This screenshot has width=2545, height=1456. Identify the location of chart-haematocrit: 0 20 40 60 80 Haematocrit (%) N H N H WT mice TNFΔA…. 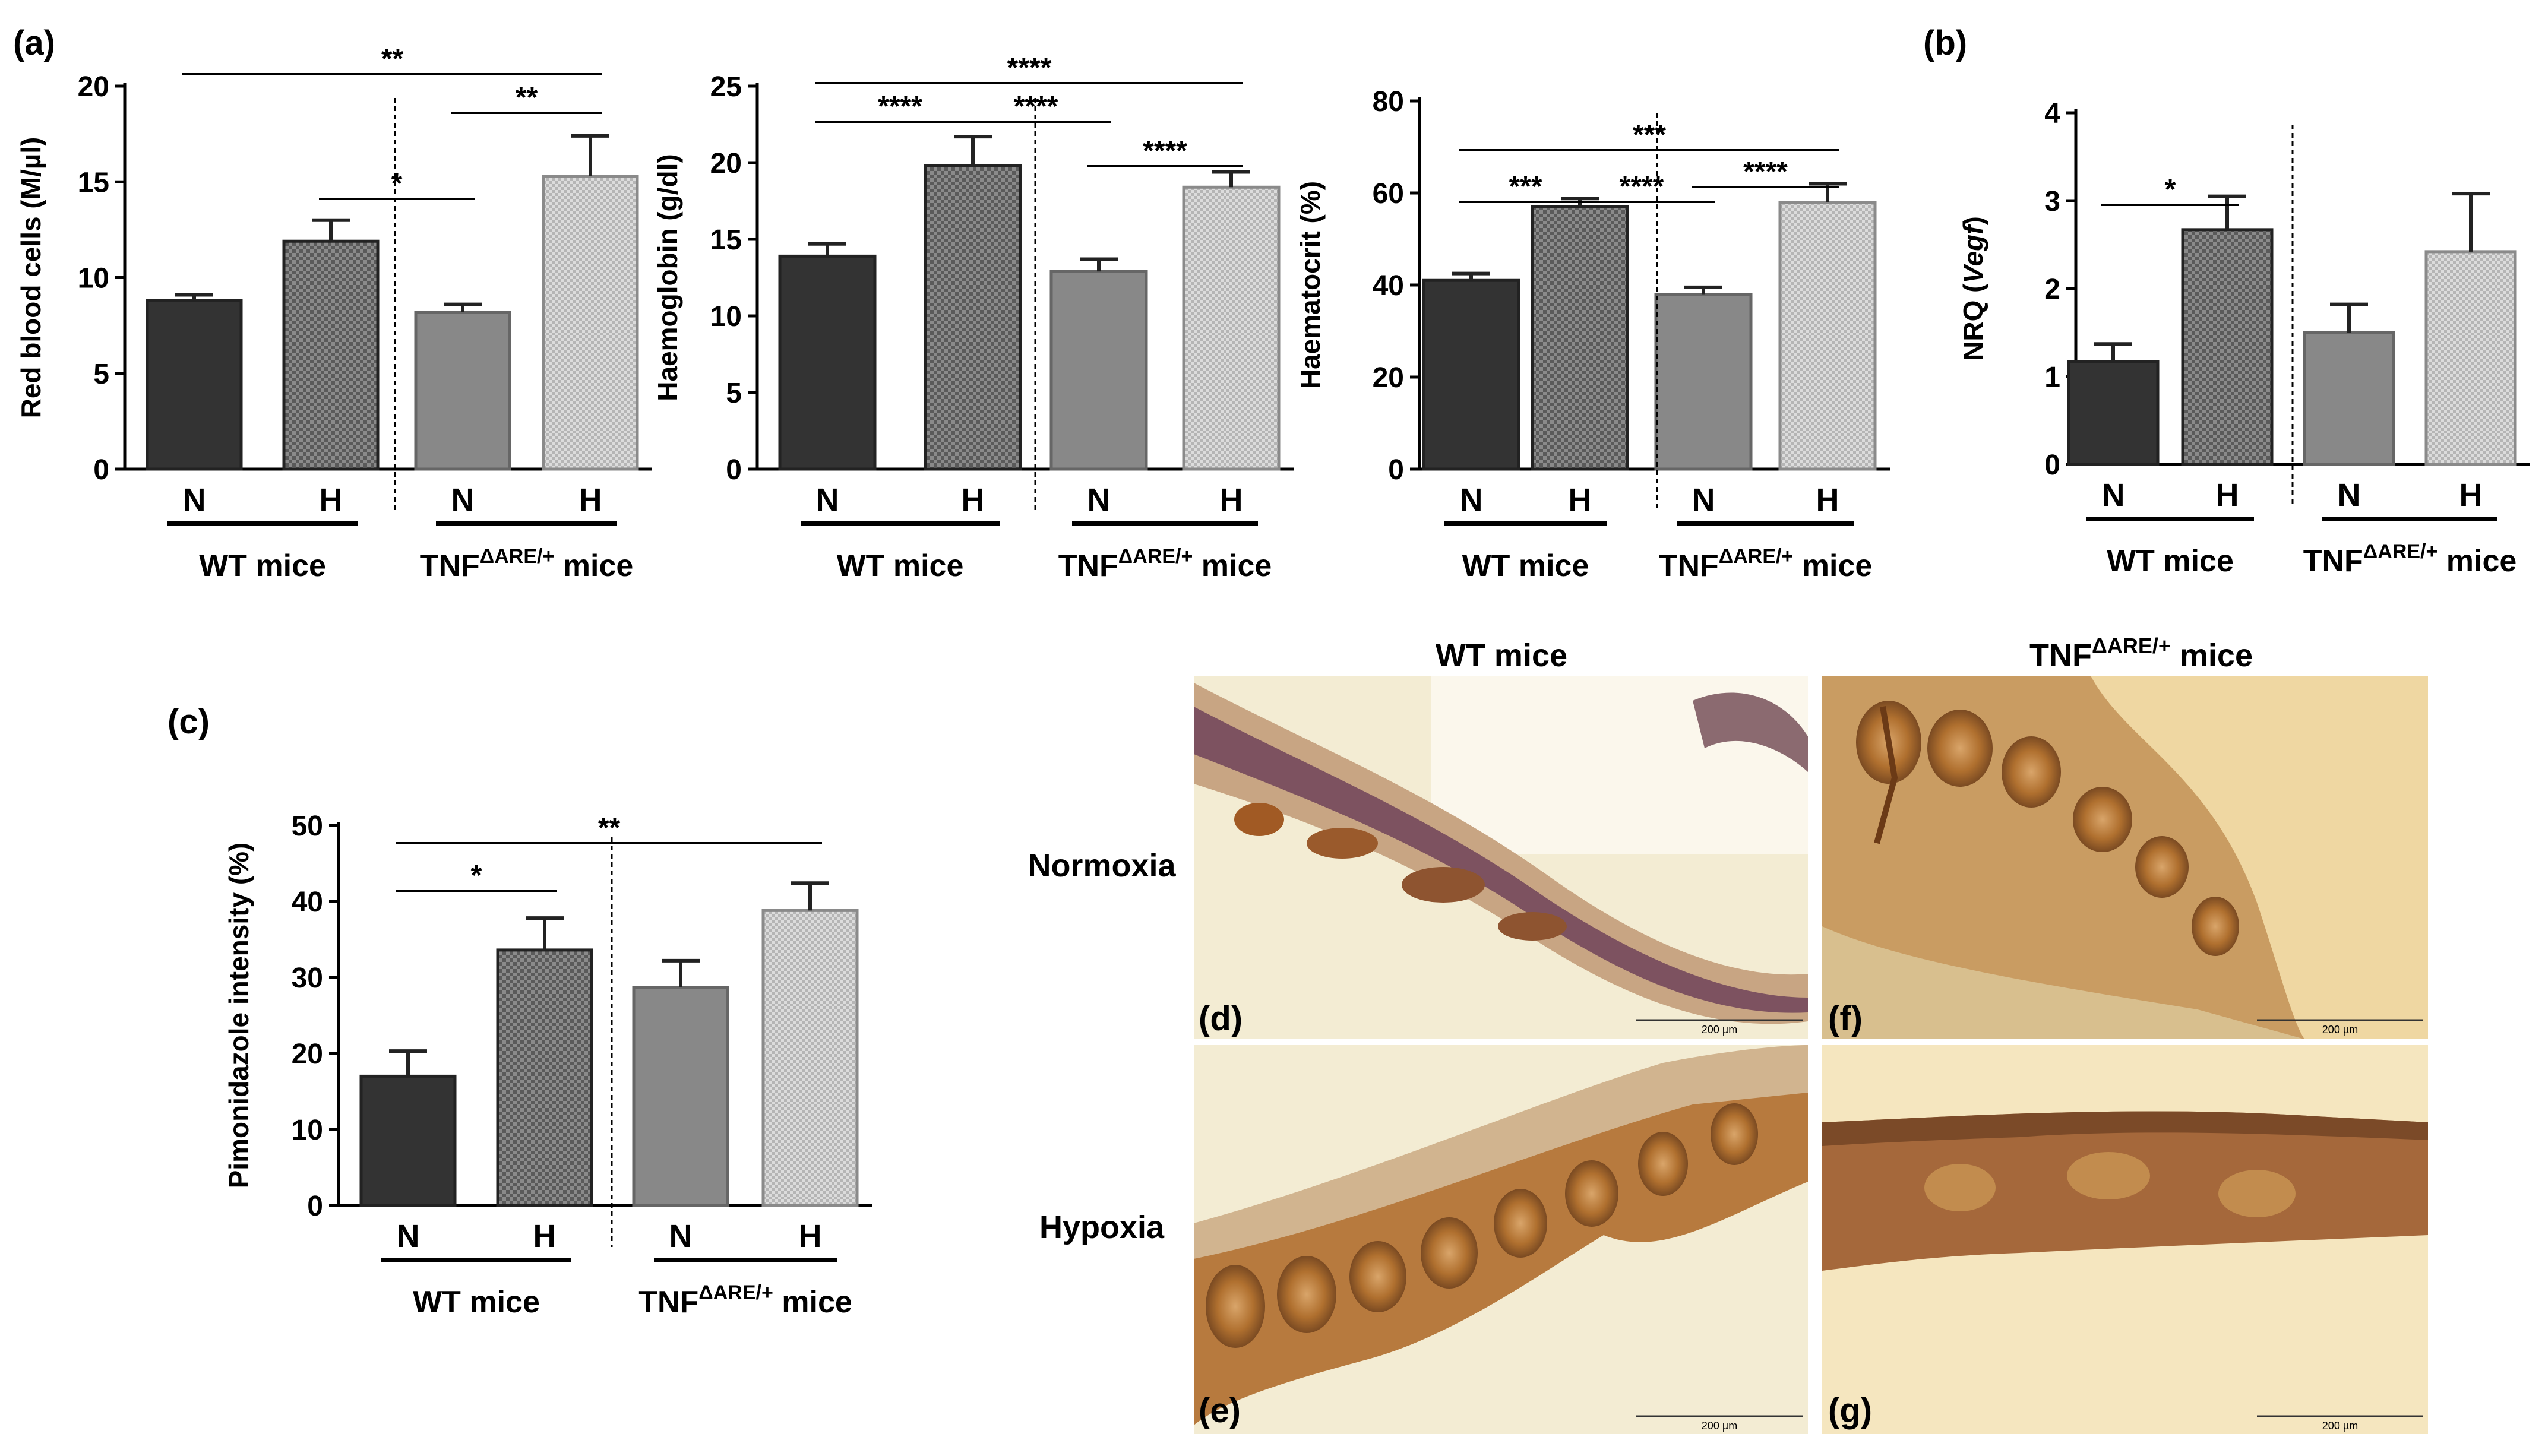
(1593, 334).